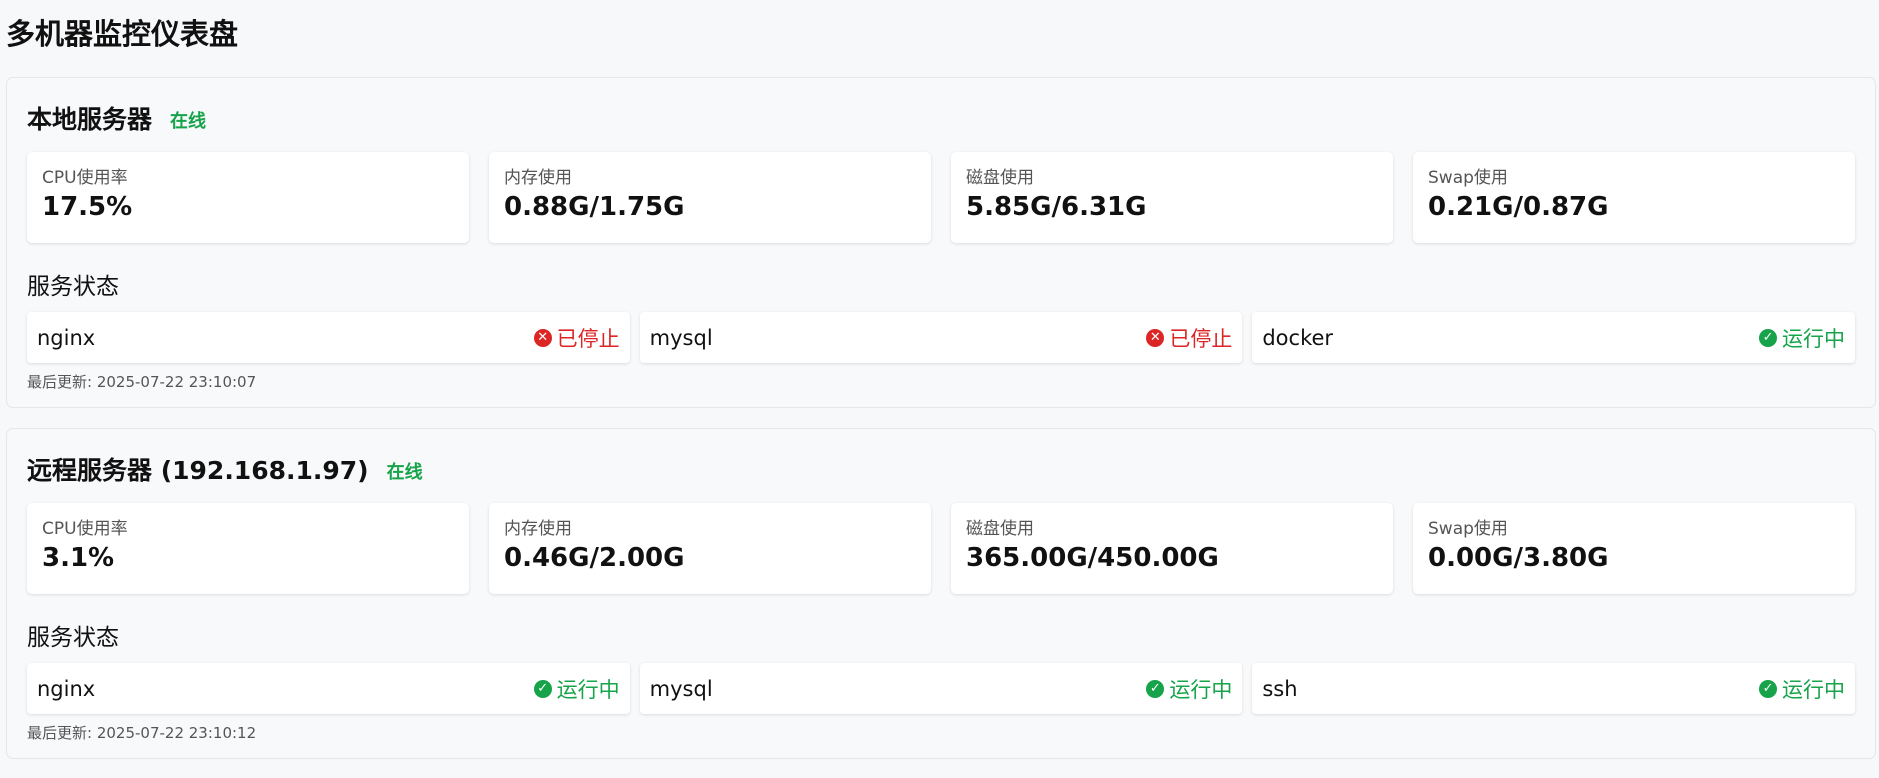 The image size is (1879, 778). What do you see at coordinates (248, 548) in the screenshot?
I see `metric-card-cpu: CPU使用率 3.1%` at bounding box center [248, 548].